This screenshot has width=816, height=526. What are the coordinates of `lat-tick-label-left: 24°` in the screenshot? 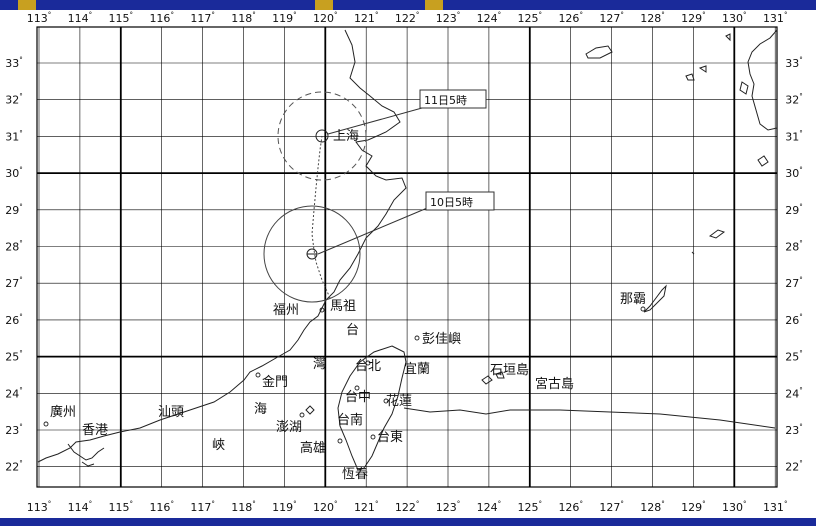 It's located at (14, 393).